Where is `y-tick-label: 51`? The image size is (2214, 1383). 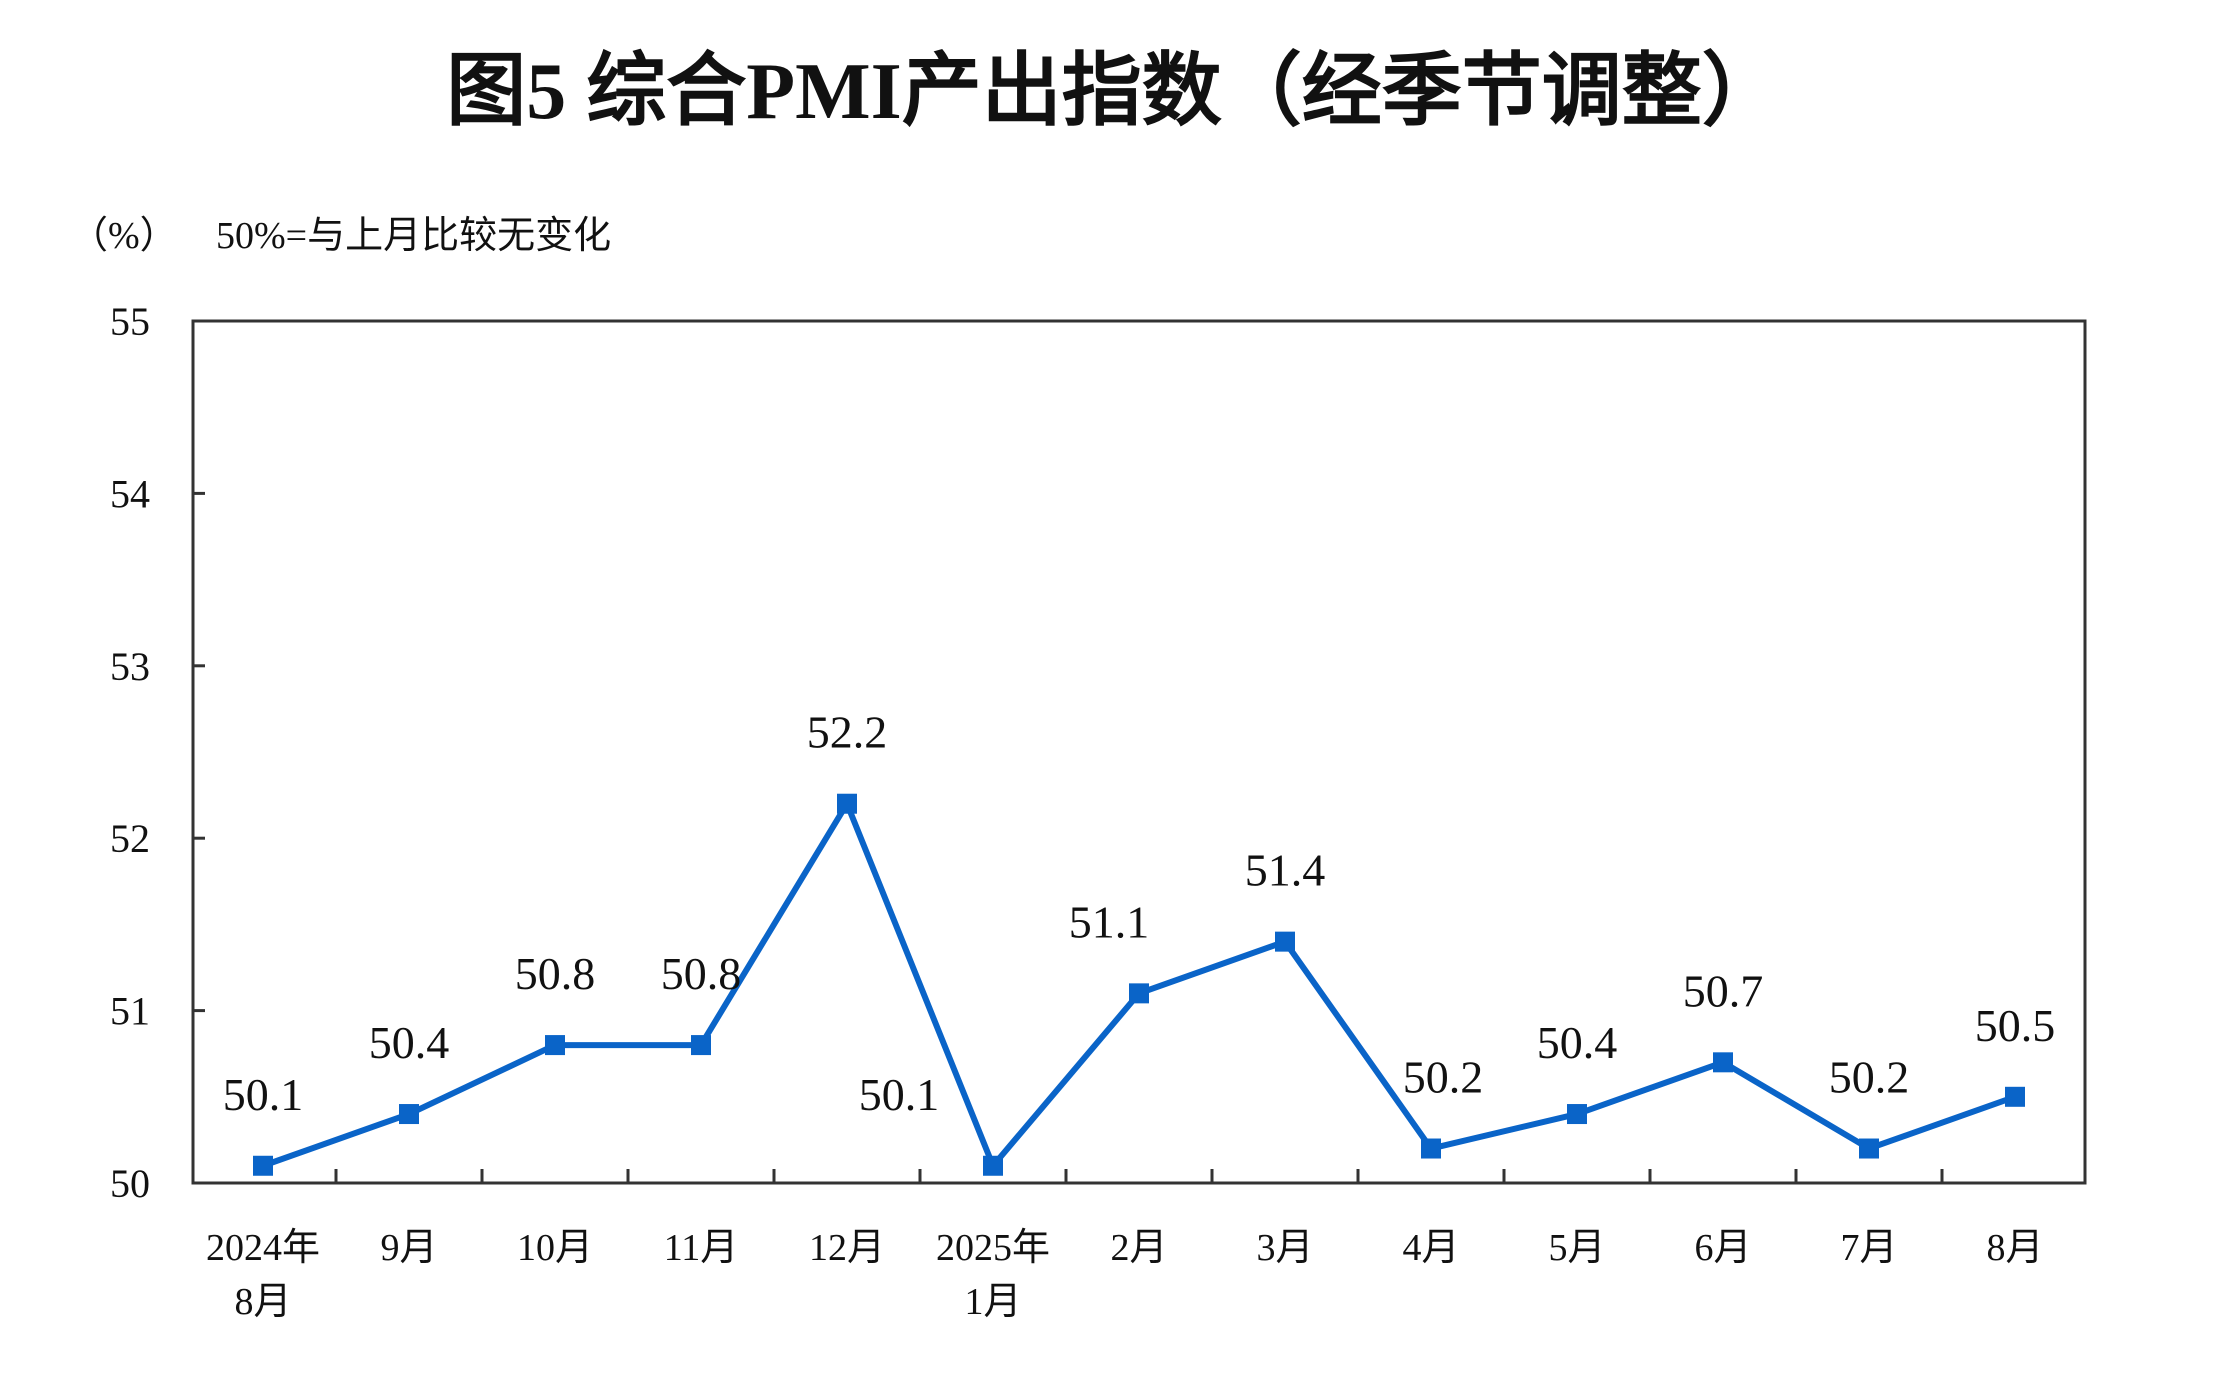
y-tick-label: 51 is located at coordinates (130, 1011).